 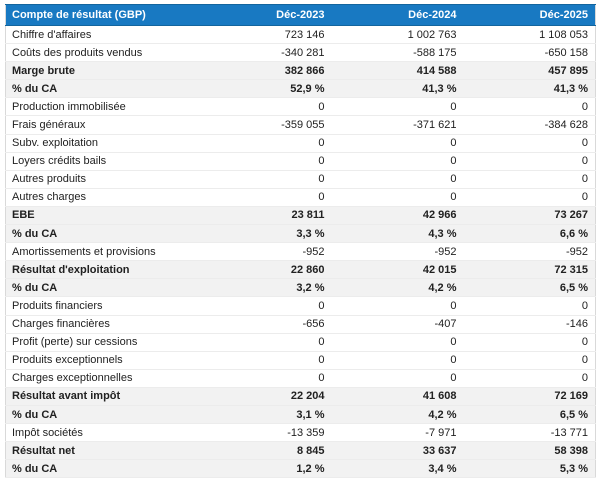 I want to click on value-cell: 3,4 %, so click(x=397, y=469).